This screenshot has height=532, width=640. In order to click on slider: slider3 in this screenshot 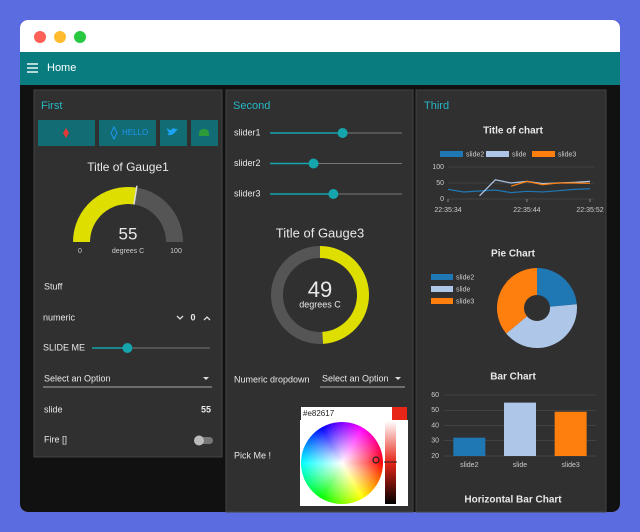, I will do `click(318, 193)`.